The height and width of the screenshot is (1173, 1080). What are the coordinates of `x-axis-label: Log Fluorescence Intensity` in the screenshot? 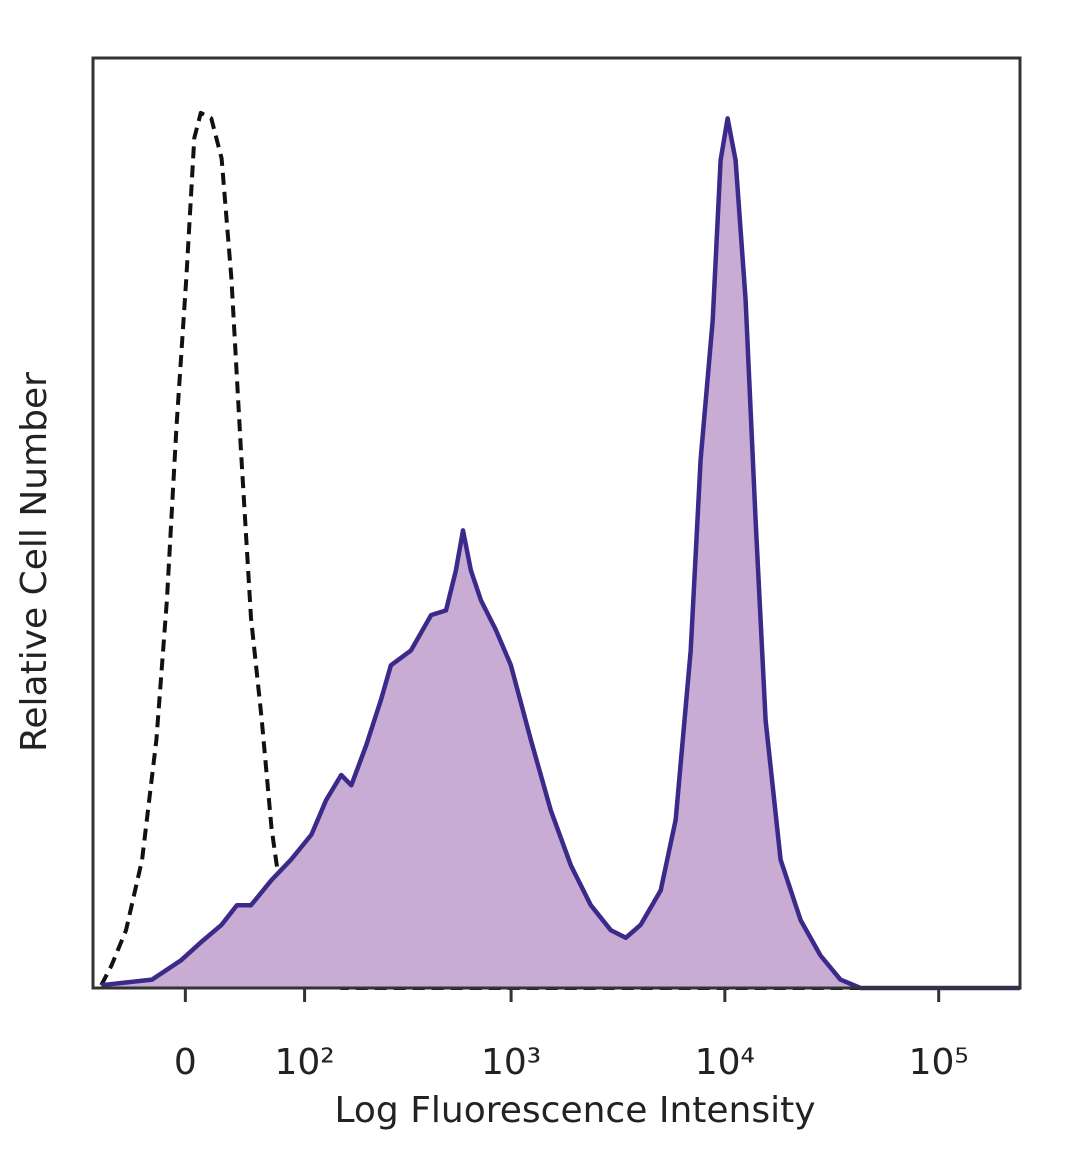 It's located at (574, 1110).